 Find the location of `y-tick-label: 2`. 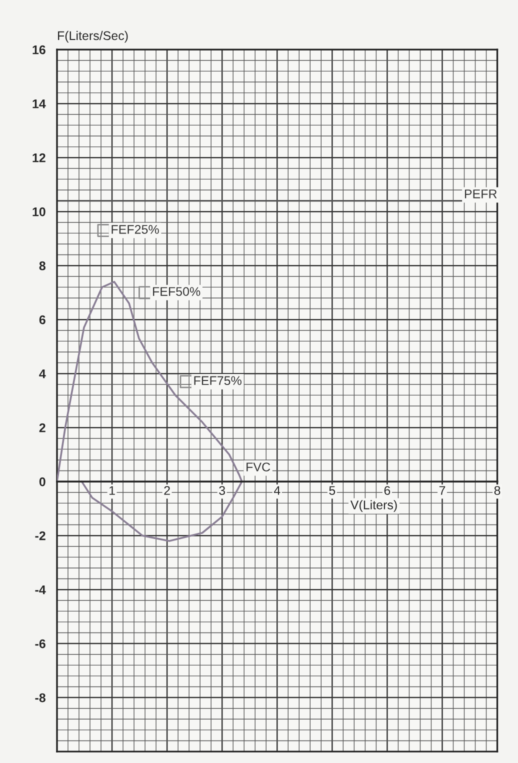

y-tick-label: 2 is located at coordinates (42, 427).